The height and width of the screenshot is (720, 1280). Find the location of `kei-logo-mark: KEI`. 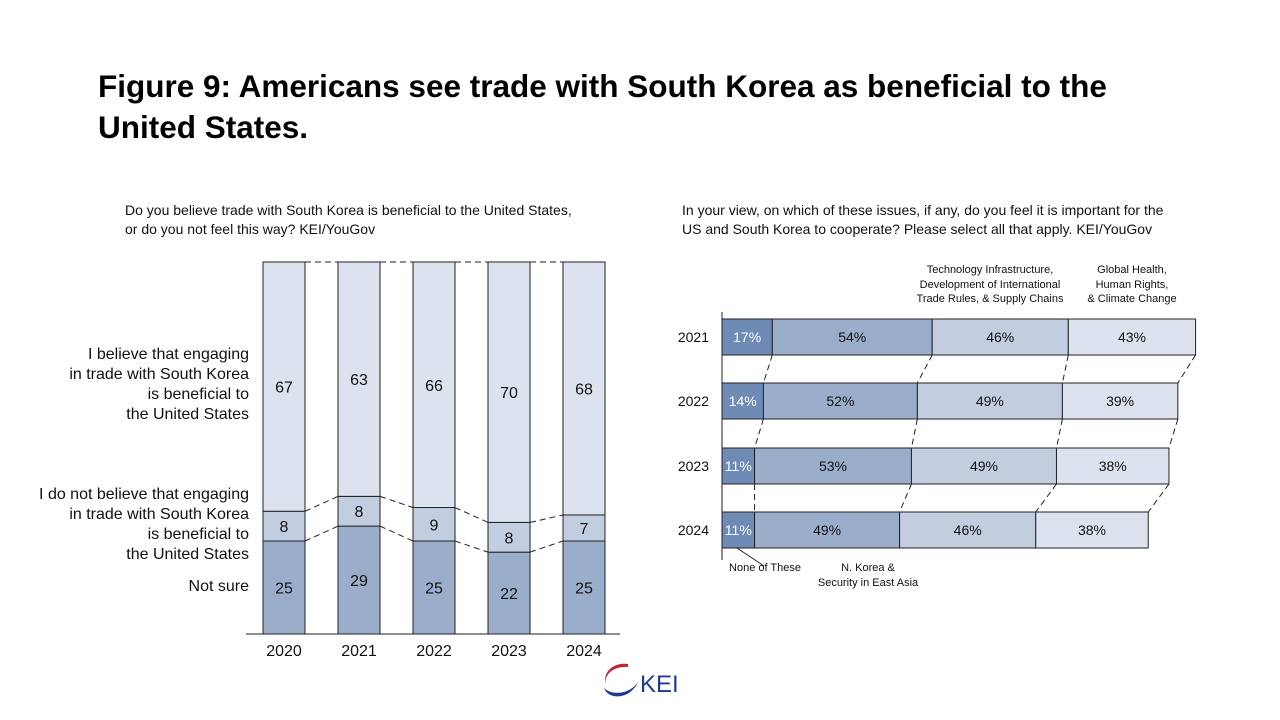

kei-logo-mark: KEI is located at coordinates (641, 680).